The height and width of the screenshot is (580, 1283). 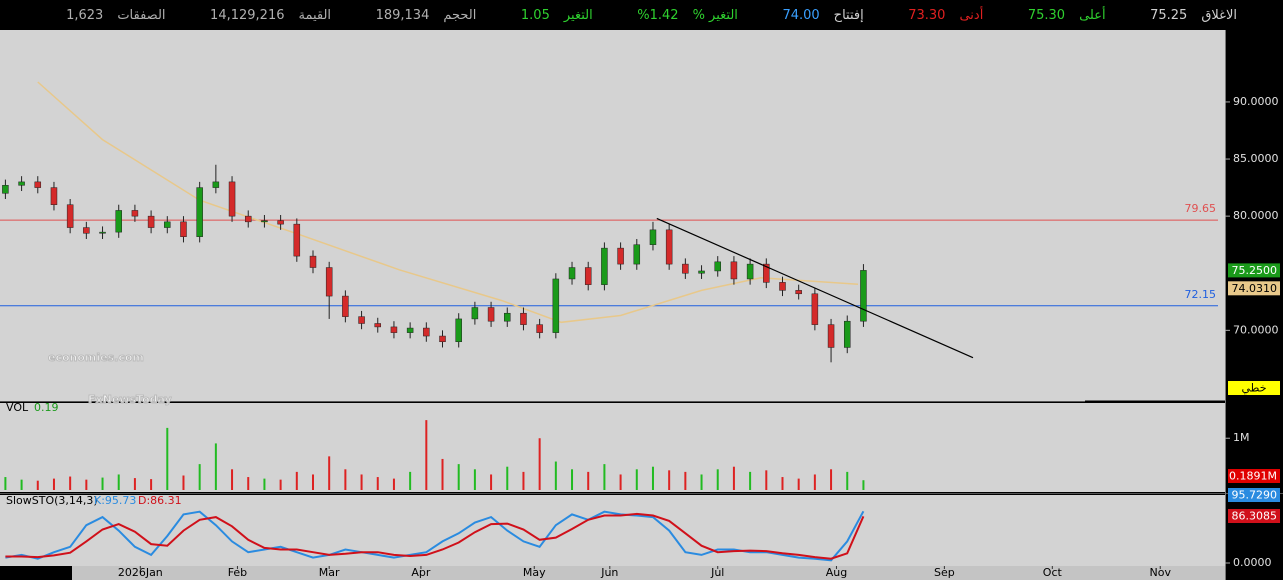 I want to click on stat-value: 14,129,216, so click(x=247, y=15).